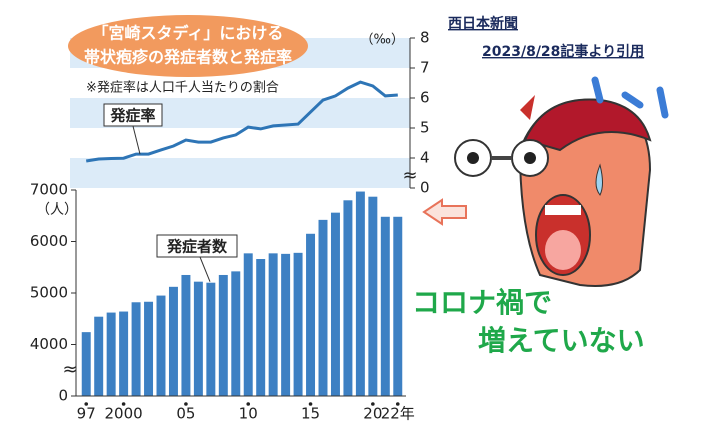 The height and width of the screenshot is (433, 718). I want to click on callout: 増えていない, so click(561, 340).